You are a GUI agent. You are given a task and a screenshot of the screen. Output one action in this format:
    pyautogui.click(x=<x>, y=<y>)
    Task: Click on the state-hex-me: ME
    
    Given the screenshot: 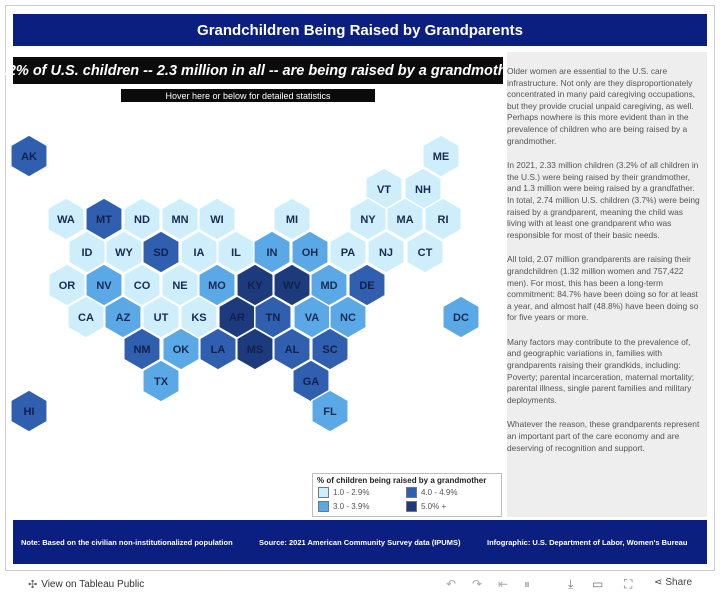 What is the action you would take?
    pyautogui.click(x=441, y=156)
    